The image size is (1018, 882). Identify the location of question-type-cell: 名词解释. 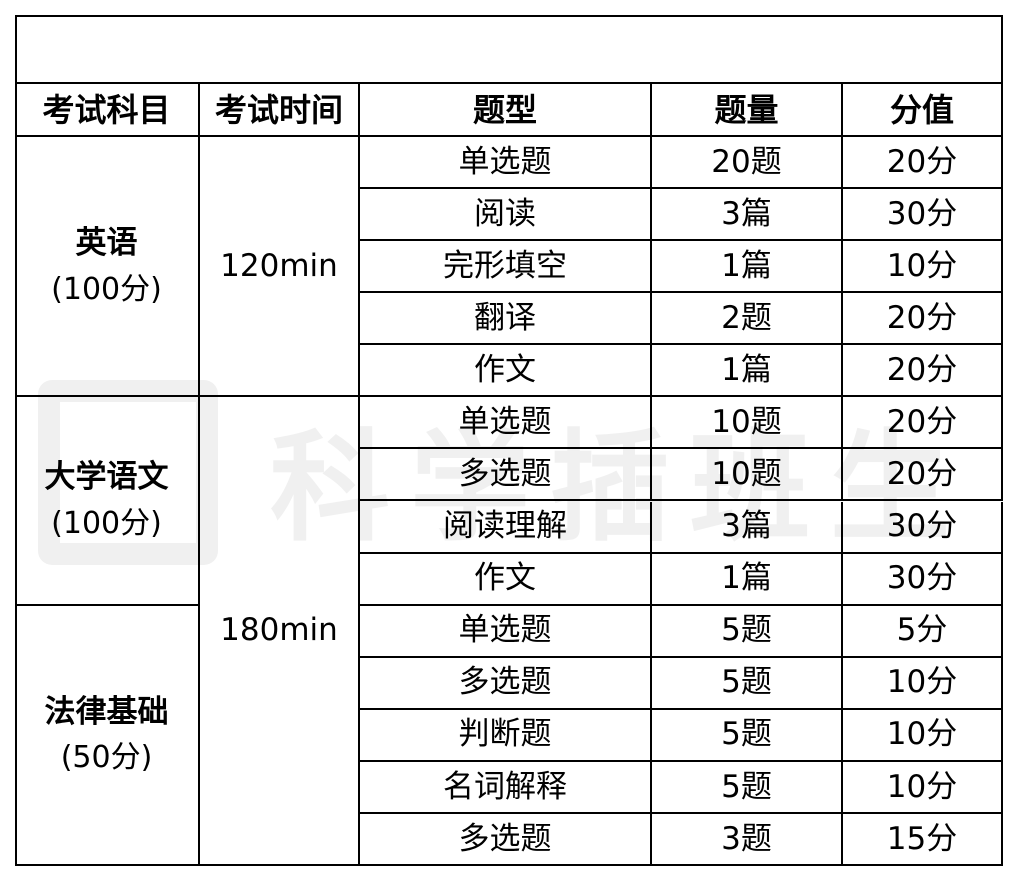
(506, 787).